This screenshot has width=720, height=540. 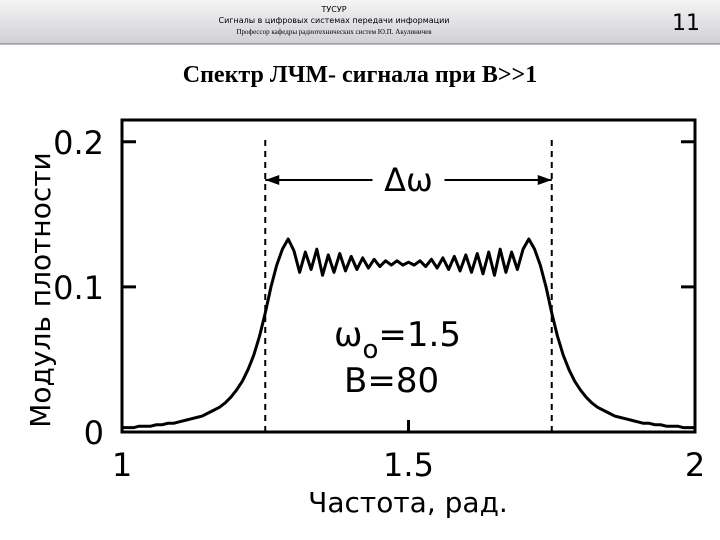 I want to click on y-tick-label: 0.2, so click(x=78, y=143).